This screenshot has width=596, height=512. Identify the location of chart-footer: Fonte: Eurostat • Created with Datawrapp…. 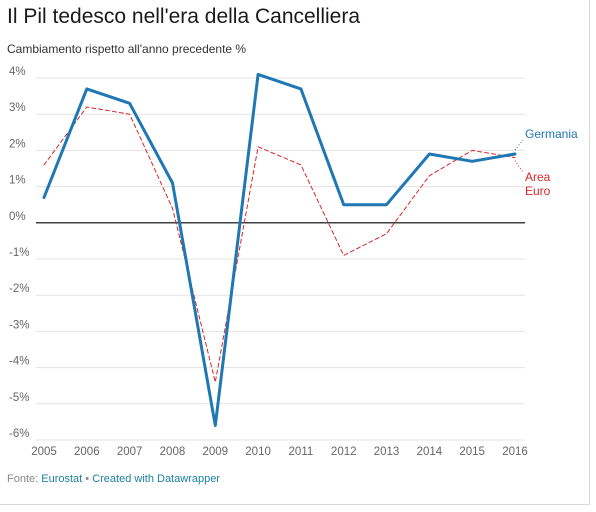
(113, 479).